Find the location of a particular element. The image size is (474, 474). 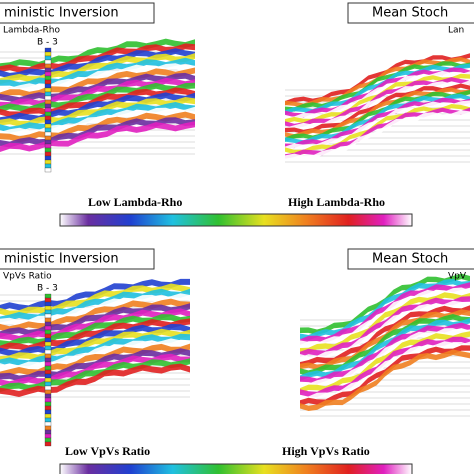

attribute-label: Lan is located at coordinates (456, 31).